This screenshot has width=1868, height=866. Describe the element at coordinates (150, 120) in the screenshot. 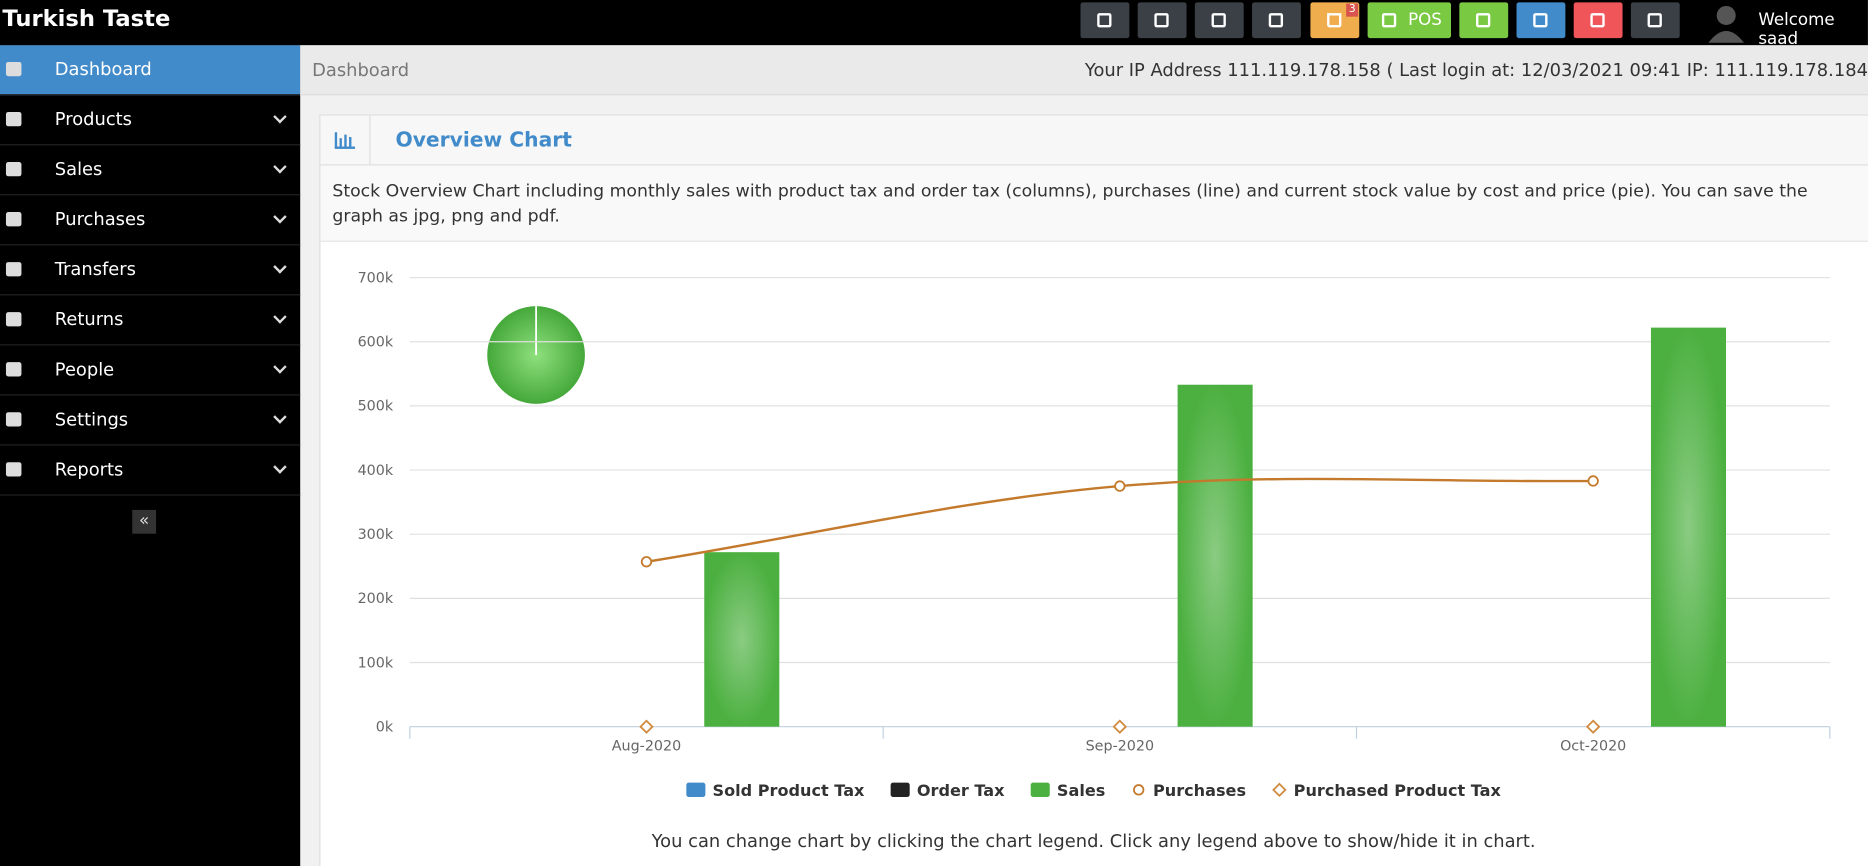

I see `nav-item: Products` at that location.